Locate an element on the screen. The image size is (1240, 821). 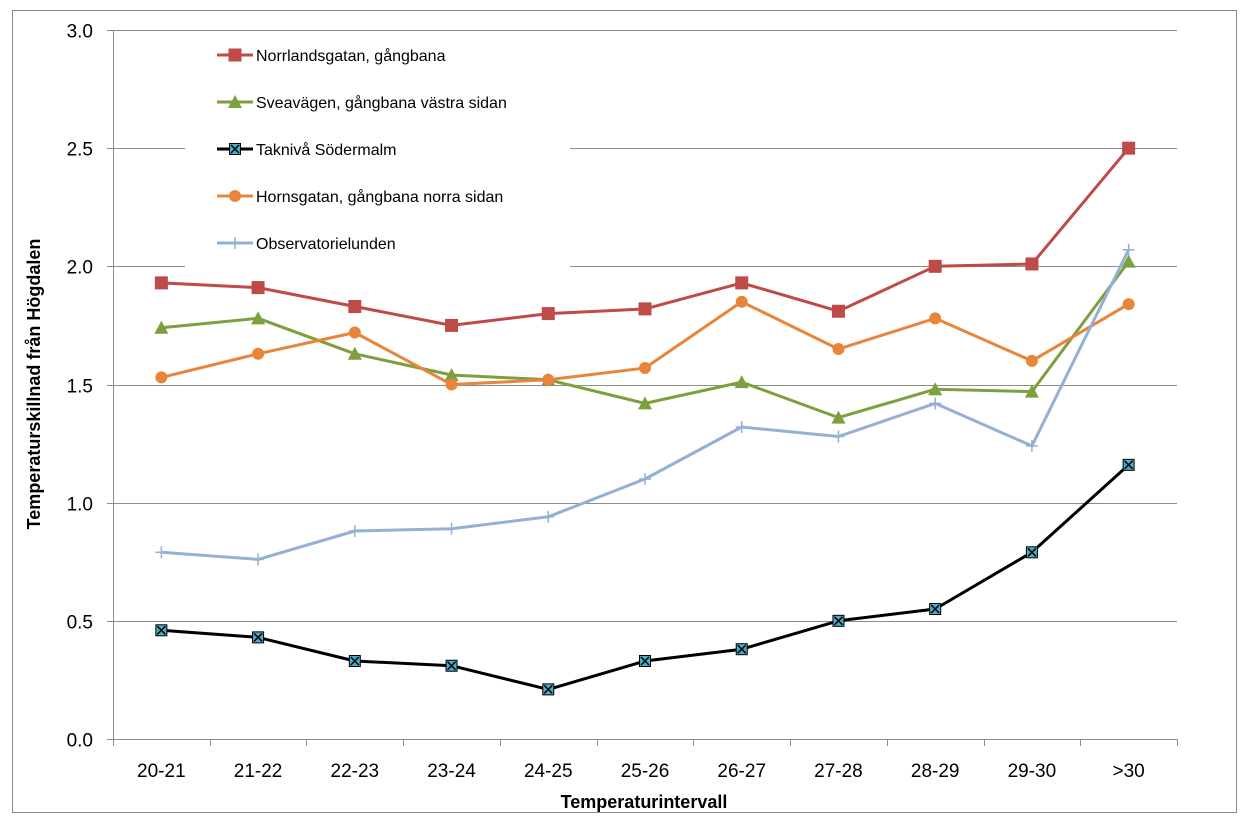
legend-item: Norrlandsgatan, gångbana is located at coordinates (331, 56).